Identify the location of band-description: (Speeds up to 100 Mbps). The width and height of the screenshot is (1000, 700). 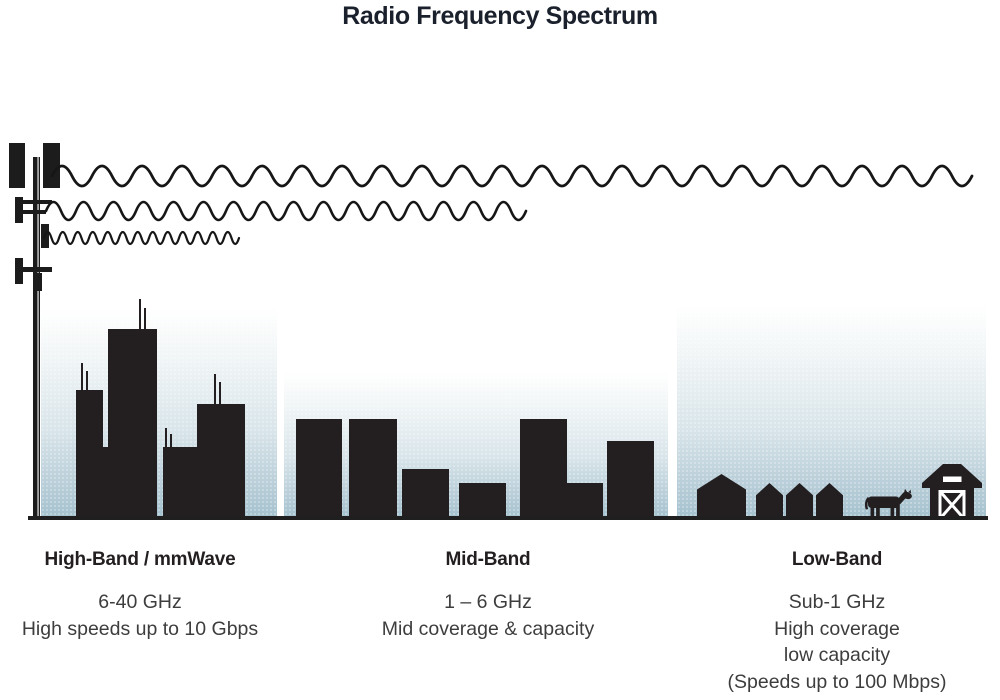
(837, 681).